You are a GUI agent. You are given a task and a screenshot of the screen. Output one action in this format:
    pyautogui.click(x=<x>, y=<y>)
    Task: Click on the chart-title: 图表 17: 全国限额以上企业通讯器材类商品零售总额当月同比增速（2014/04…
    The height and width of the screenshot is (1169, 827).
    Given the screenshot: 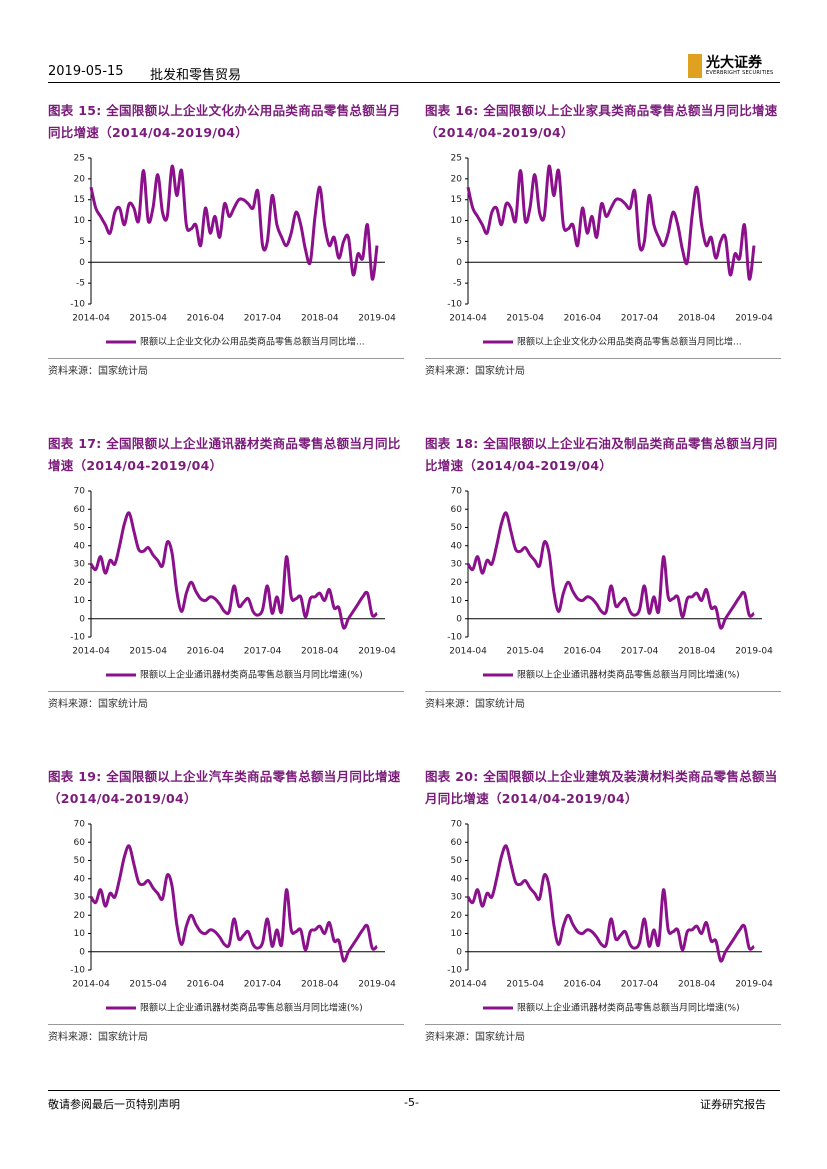 What is the action you would take?
    pyautogui.click(x=224, y=454)
    